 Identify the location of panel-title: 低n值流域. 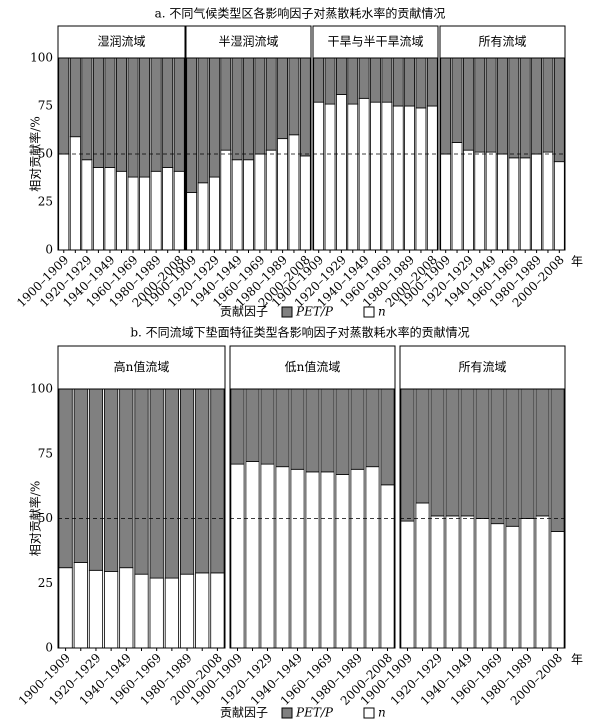
(313, 366).